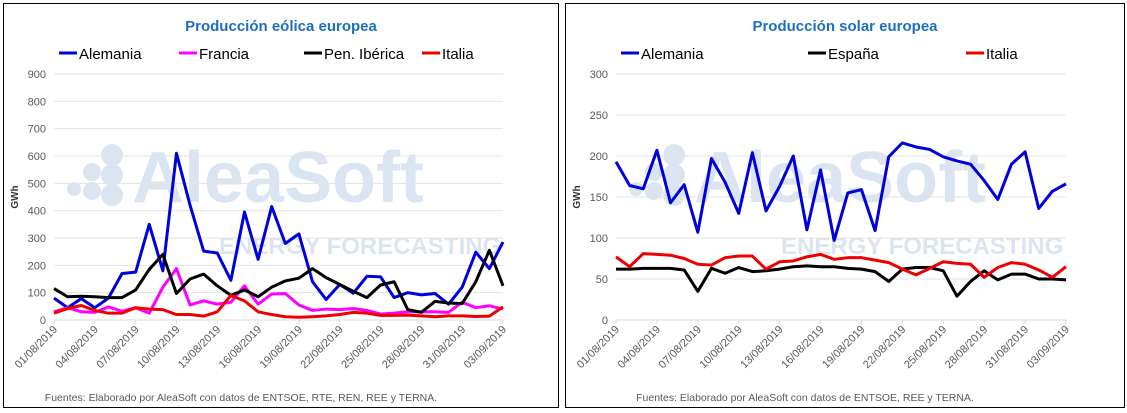 Image resolution: width=1127 pixels, height=413 pixels. What do you see at coordinates (37, 184) in the screenshot?
I see `y-tick-label: 500` at bounding box center [37, 184].